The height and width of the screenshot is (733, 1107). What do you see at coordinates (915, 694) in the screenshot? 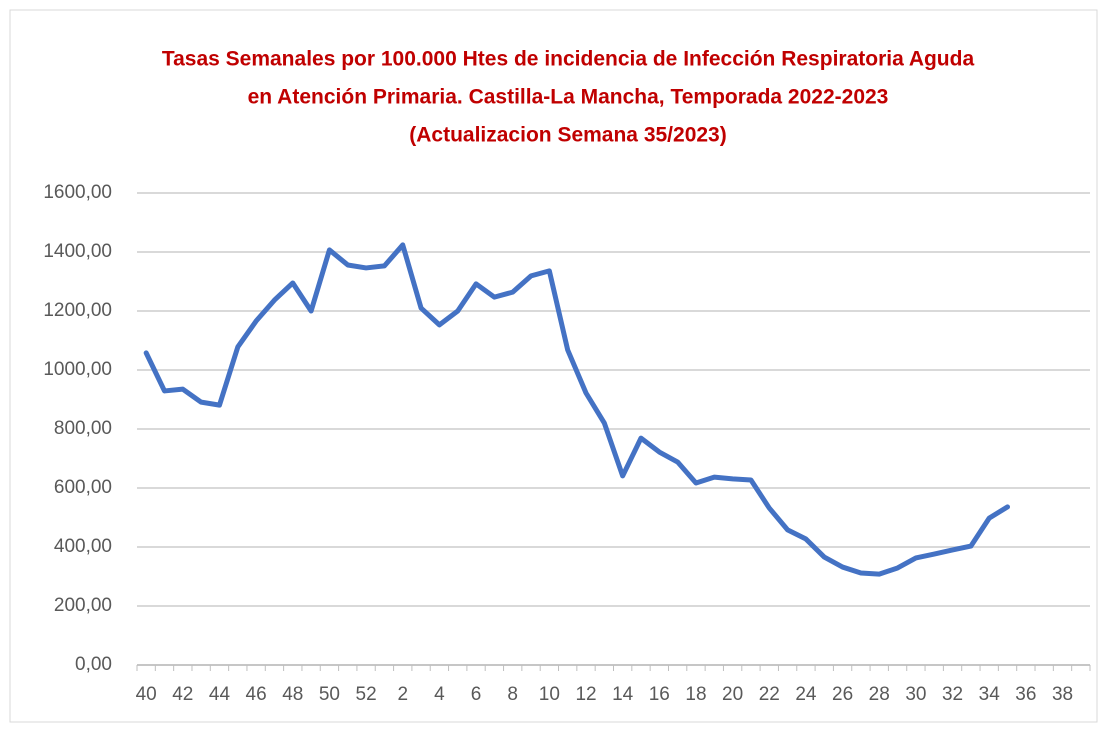
I see `x-tick-label: 30` at bounding box center [915, 694].